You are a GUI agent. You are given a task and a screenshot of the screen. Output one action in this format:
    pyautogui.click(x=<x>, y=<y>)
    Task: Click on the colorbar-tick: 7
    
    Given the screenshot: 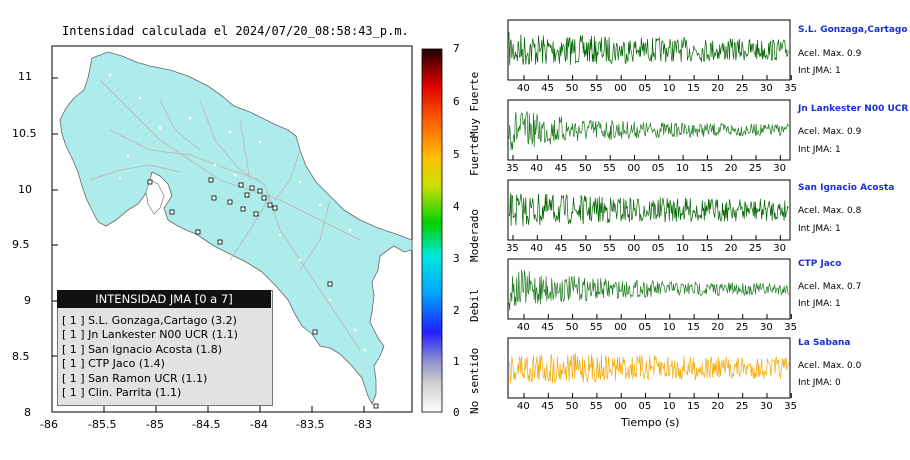 What is the action you would take?
    pyautogui.click(x=456, y=48)
    